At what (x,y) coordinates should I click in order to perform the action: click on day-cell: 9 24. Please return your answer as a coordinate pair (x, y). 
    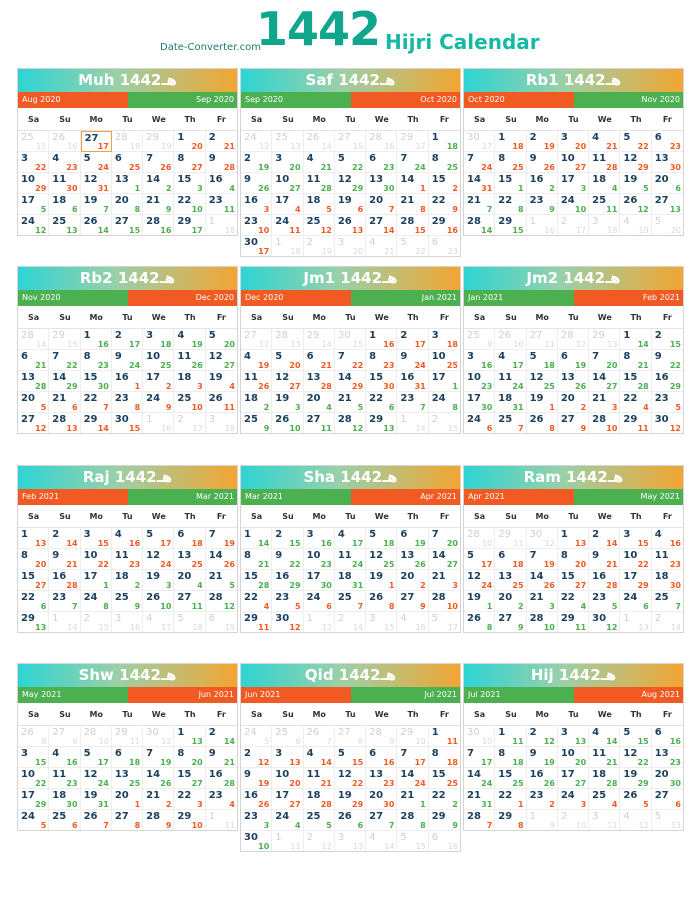
    Looking at the image, I should click on (127, 360).